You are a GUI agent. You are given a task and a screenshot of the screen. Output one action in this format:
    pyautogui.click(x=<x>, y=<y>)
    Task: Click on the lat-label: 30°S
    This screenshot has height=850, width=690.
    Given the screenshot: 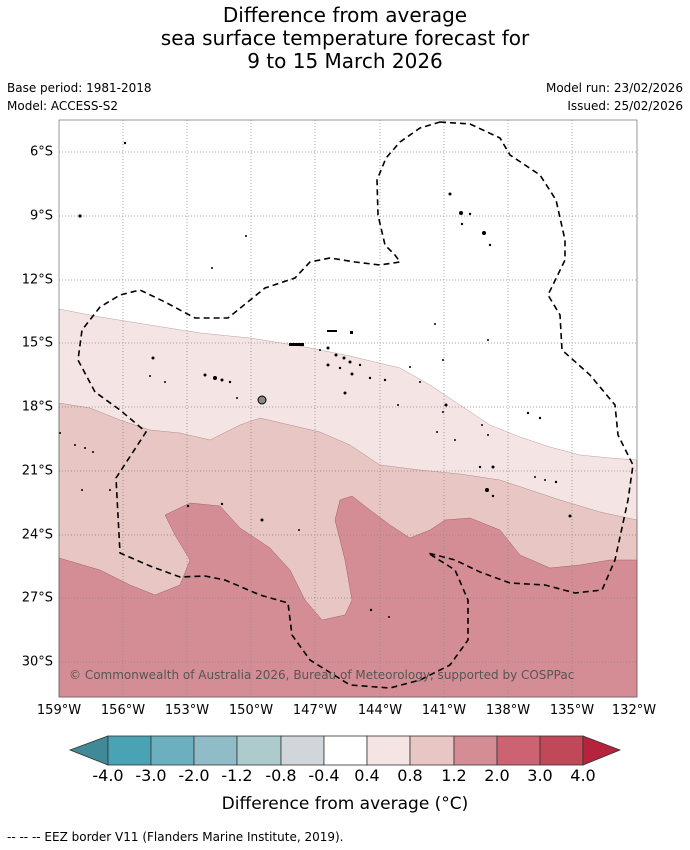 What is the action you would take?
    pyautogui.click(x=37, y=662)
    